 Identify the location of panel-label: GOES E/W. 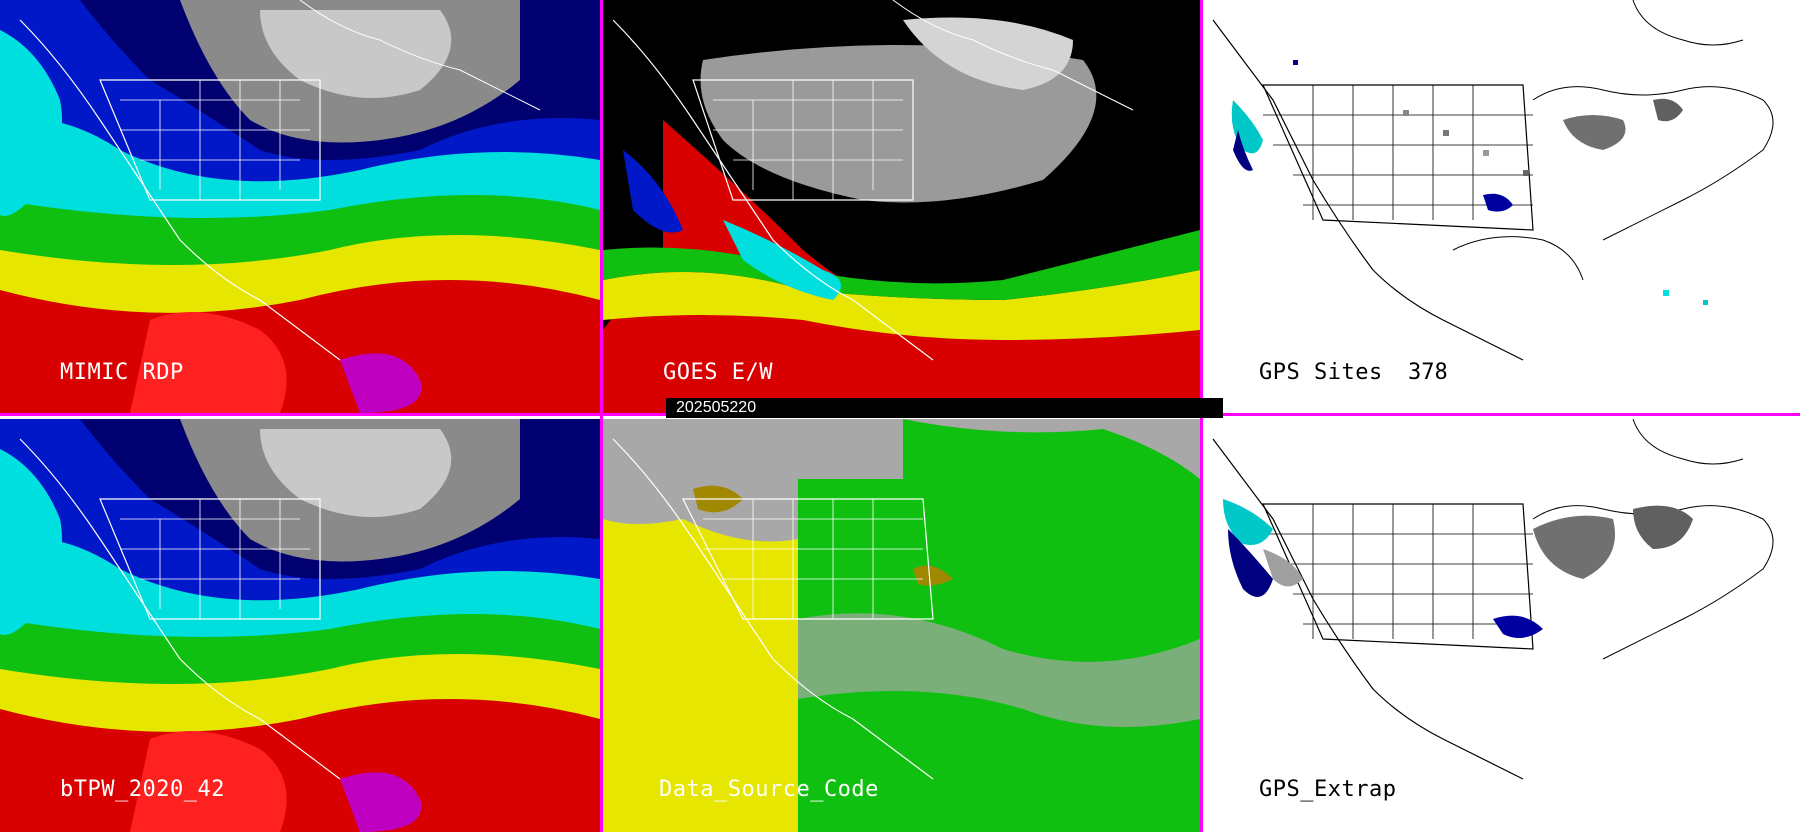
(718, 372).